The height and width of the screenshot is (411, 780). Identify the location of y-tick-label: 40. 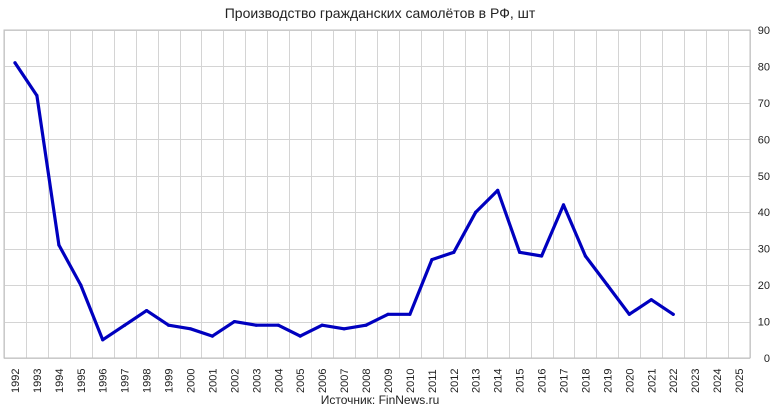
(764, 213).